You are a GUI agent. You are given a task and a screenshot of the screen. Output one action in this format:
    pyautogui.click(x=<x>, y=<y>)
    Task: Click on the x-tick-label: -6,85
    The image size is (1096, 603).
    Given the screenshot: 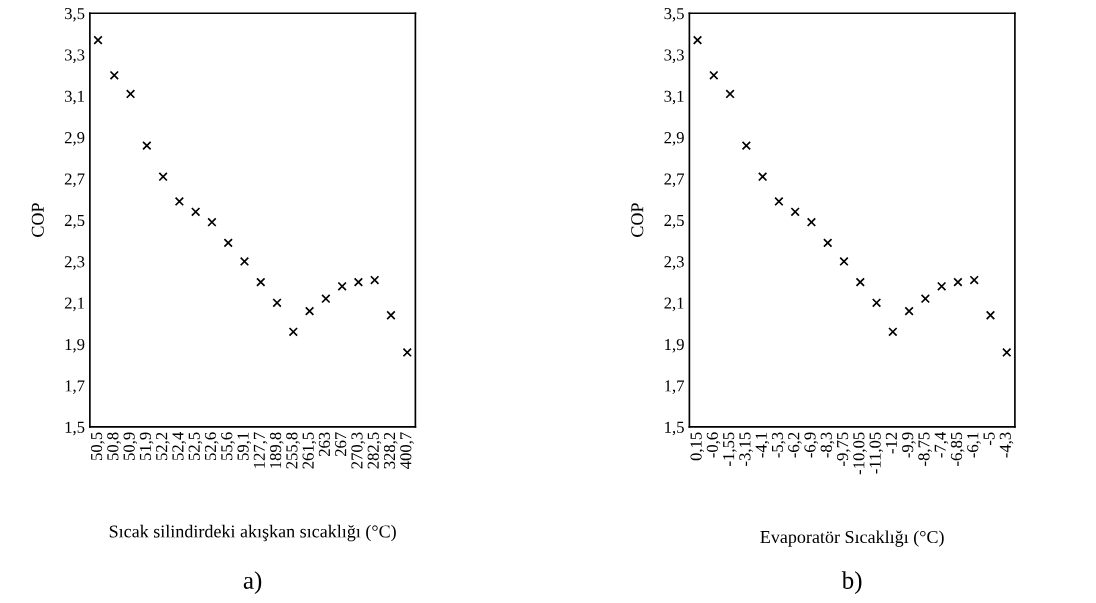 What is the action you would take?
    pyautogui.click(x=957, y=449)
    